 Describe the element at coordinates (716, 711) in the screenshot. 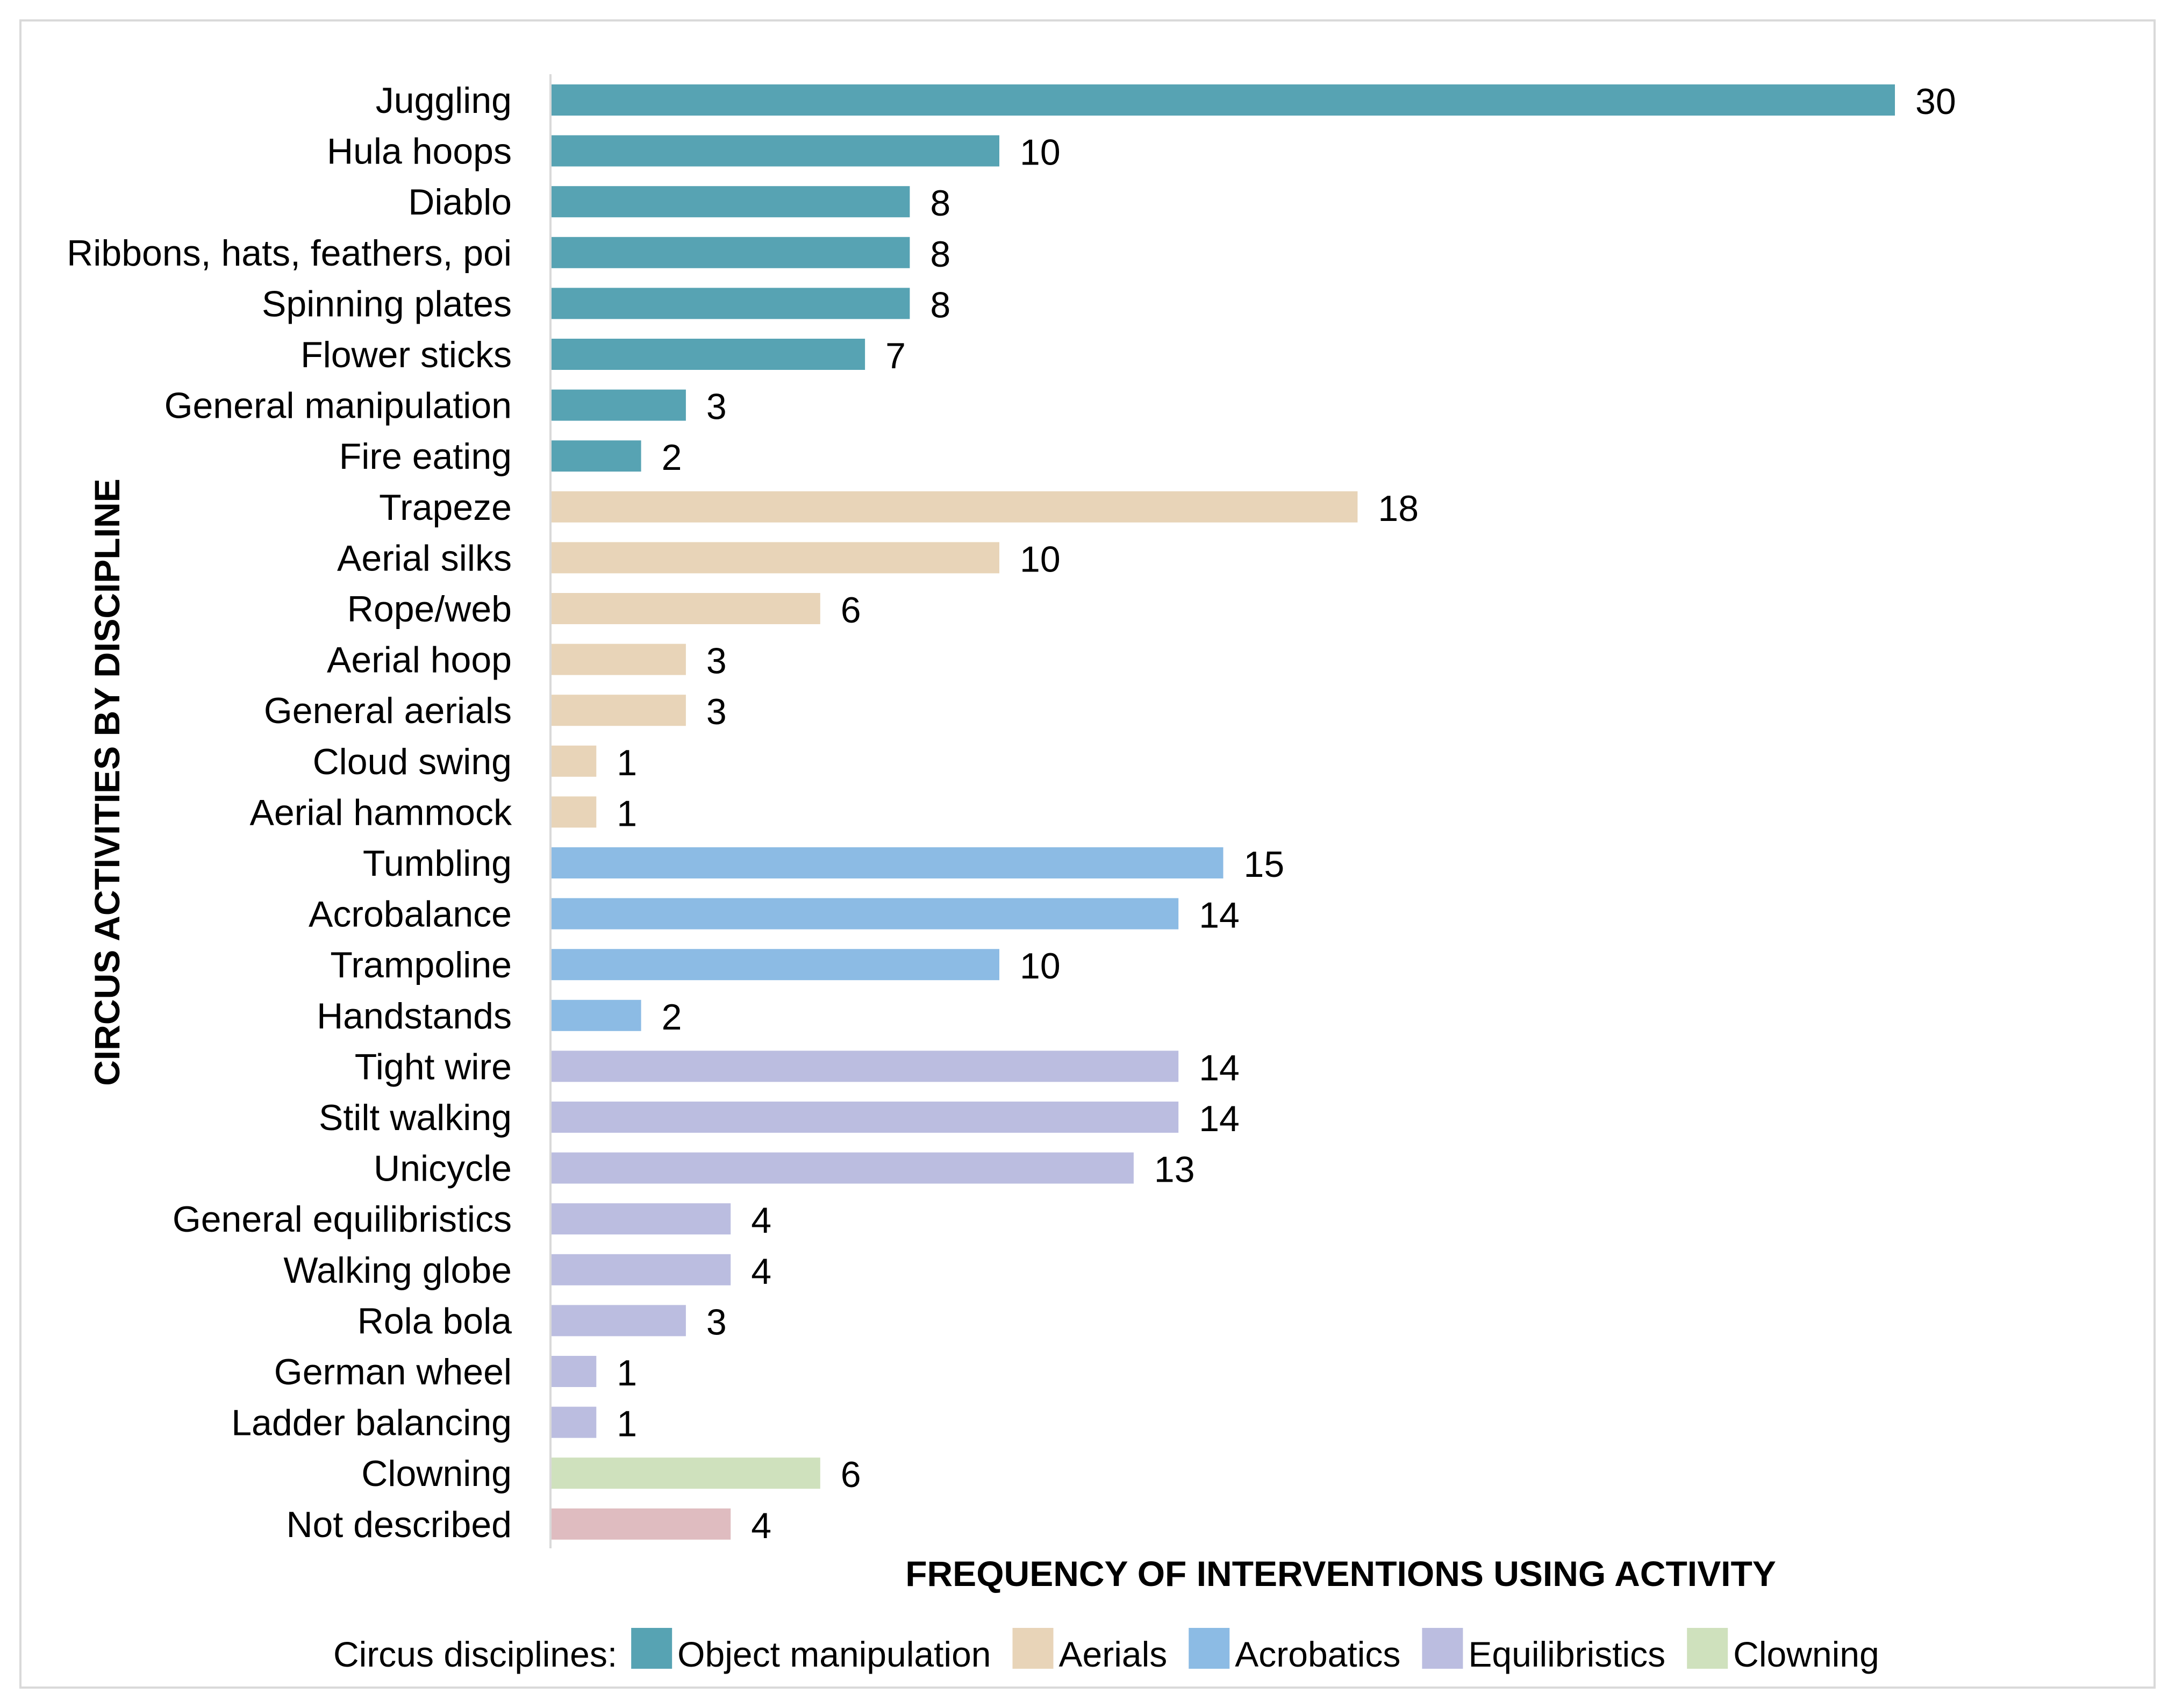

I see `value-label-general-aerials: 3` at that location.